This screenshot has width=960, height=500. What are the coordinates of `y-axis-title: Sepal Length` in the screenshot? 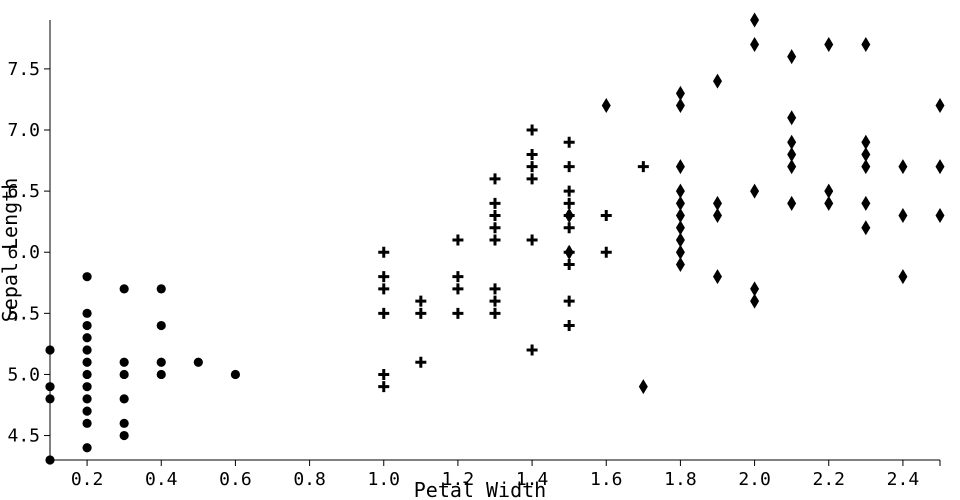 It's located at (11, 250).